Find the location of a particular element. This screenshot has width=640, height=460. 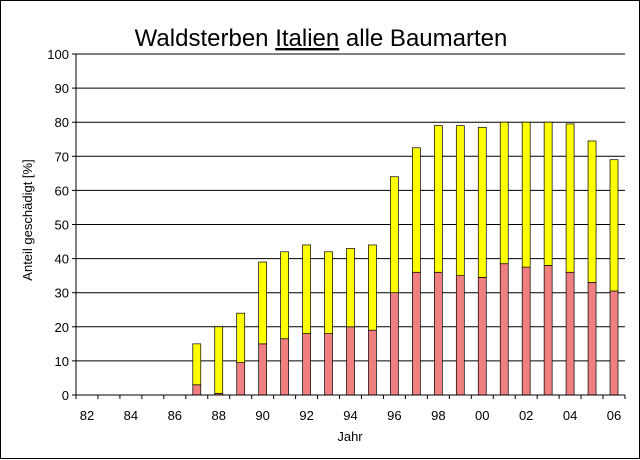

y-axis-label: Anteil geschädigt [%] is located at coordinates (27, 219).